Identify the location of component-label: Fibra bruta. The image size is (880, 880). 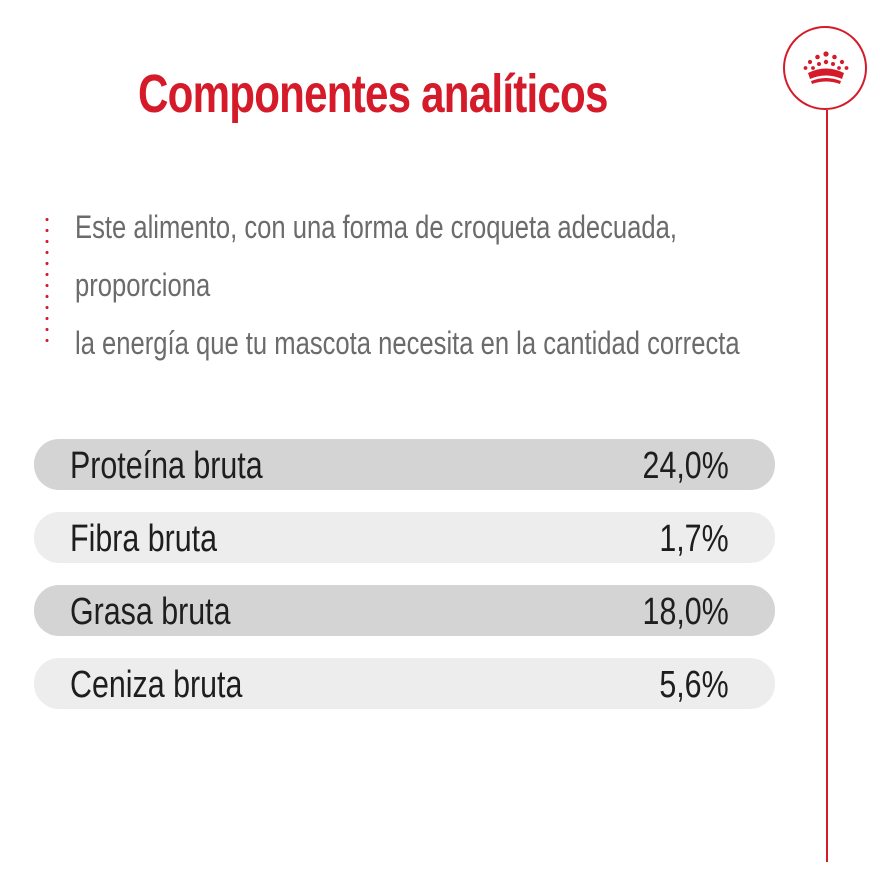
(143, 539).